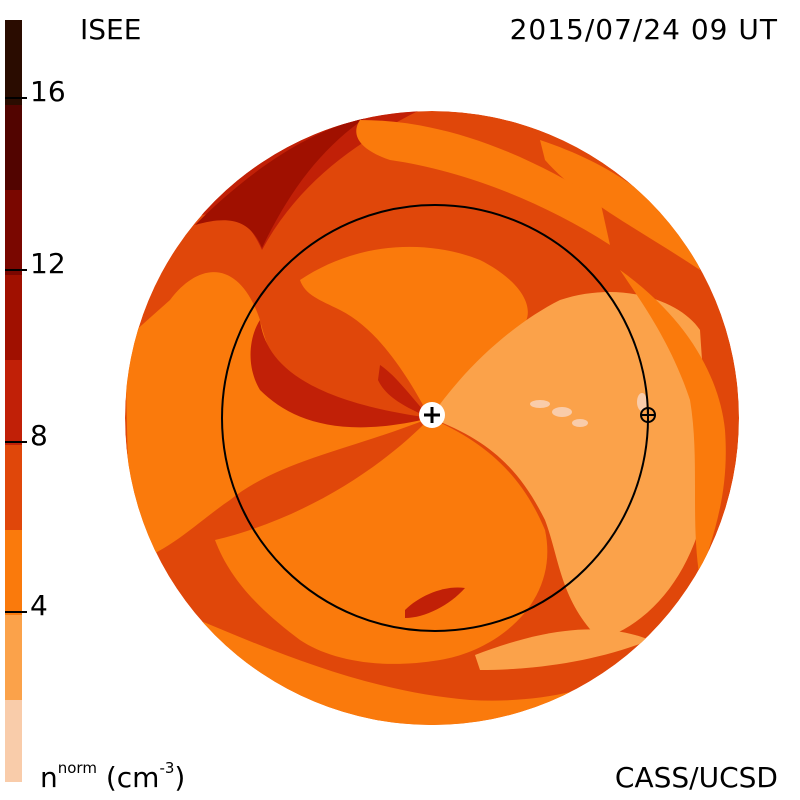 The height and width of the screenshot is (800, 800). I want to click on density-arc-upper, so click(483, 182).